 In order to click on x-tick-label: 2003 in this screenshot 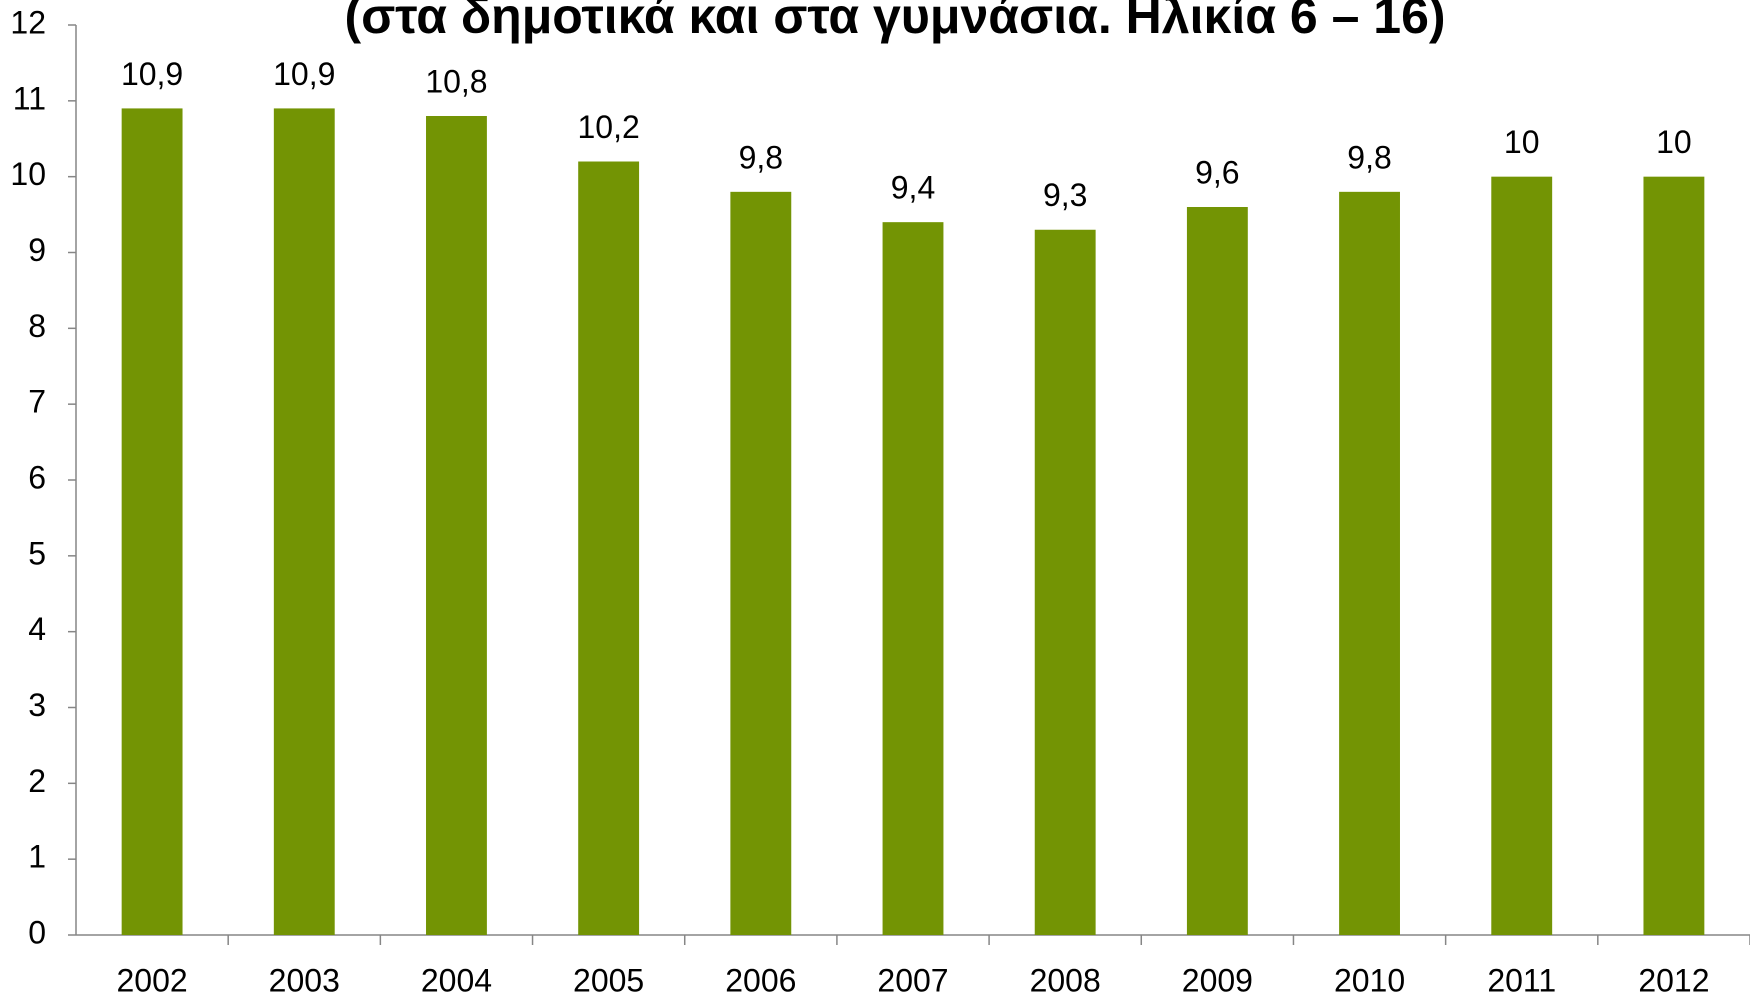, I will do `click(304, 980)`.